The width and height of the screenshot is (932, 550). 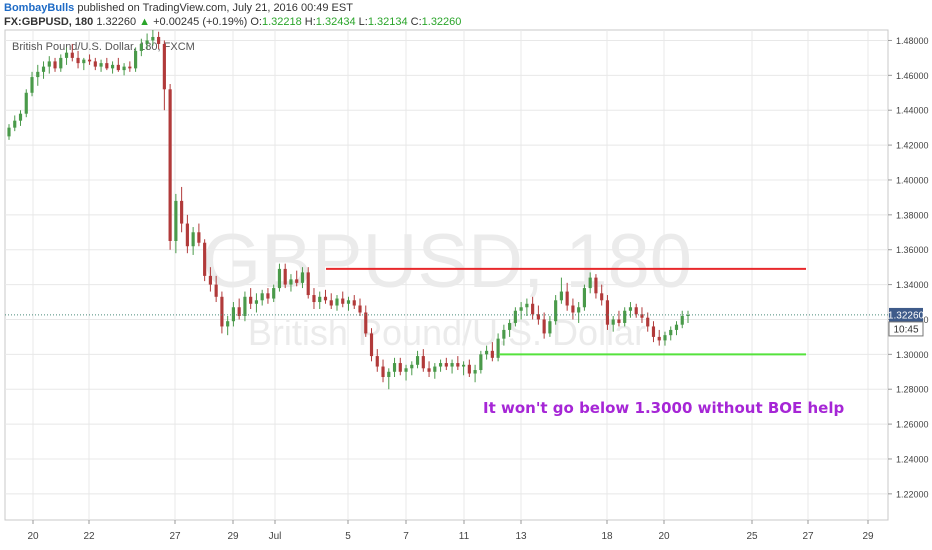 I want to click on price-change: +0.00245 (+0.19%), so click(x=200, y=22).